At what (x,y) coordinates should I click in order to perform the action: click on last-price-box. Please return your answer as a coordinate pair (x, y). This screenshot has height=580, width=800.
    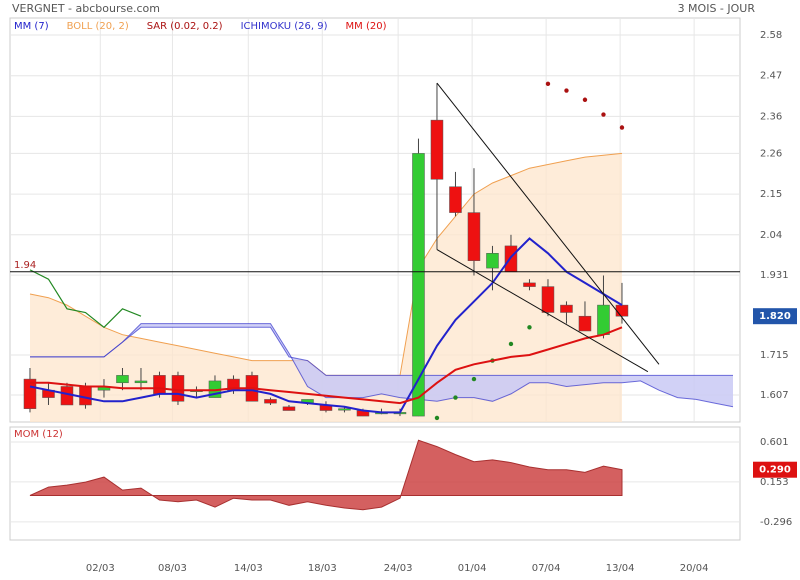
    Looking at the image, I should click on (775, 316).